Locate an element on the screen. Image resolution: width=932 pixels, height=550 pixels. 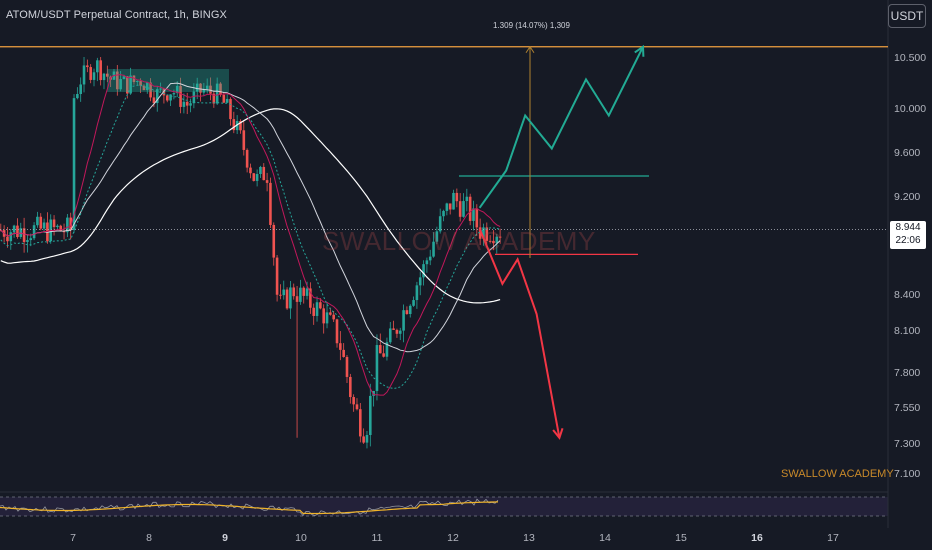
currency-button: USDT is located at coordinates (907, 16).